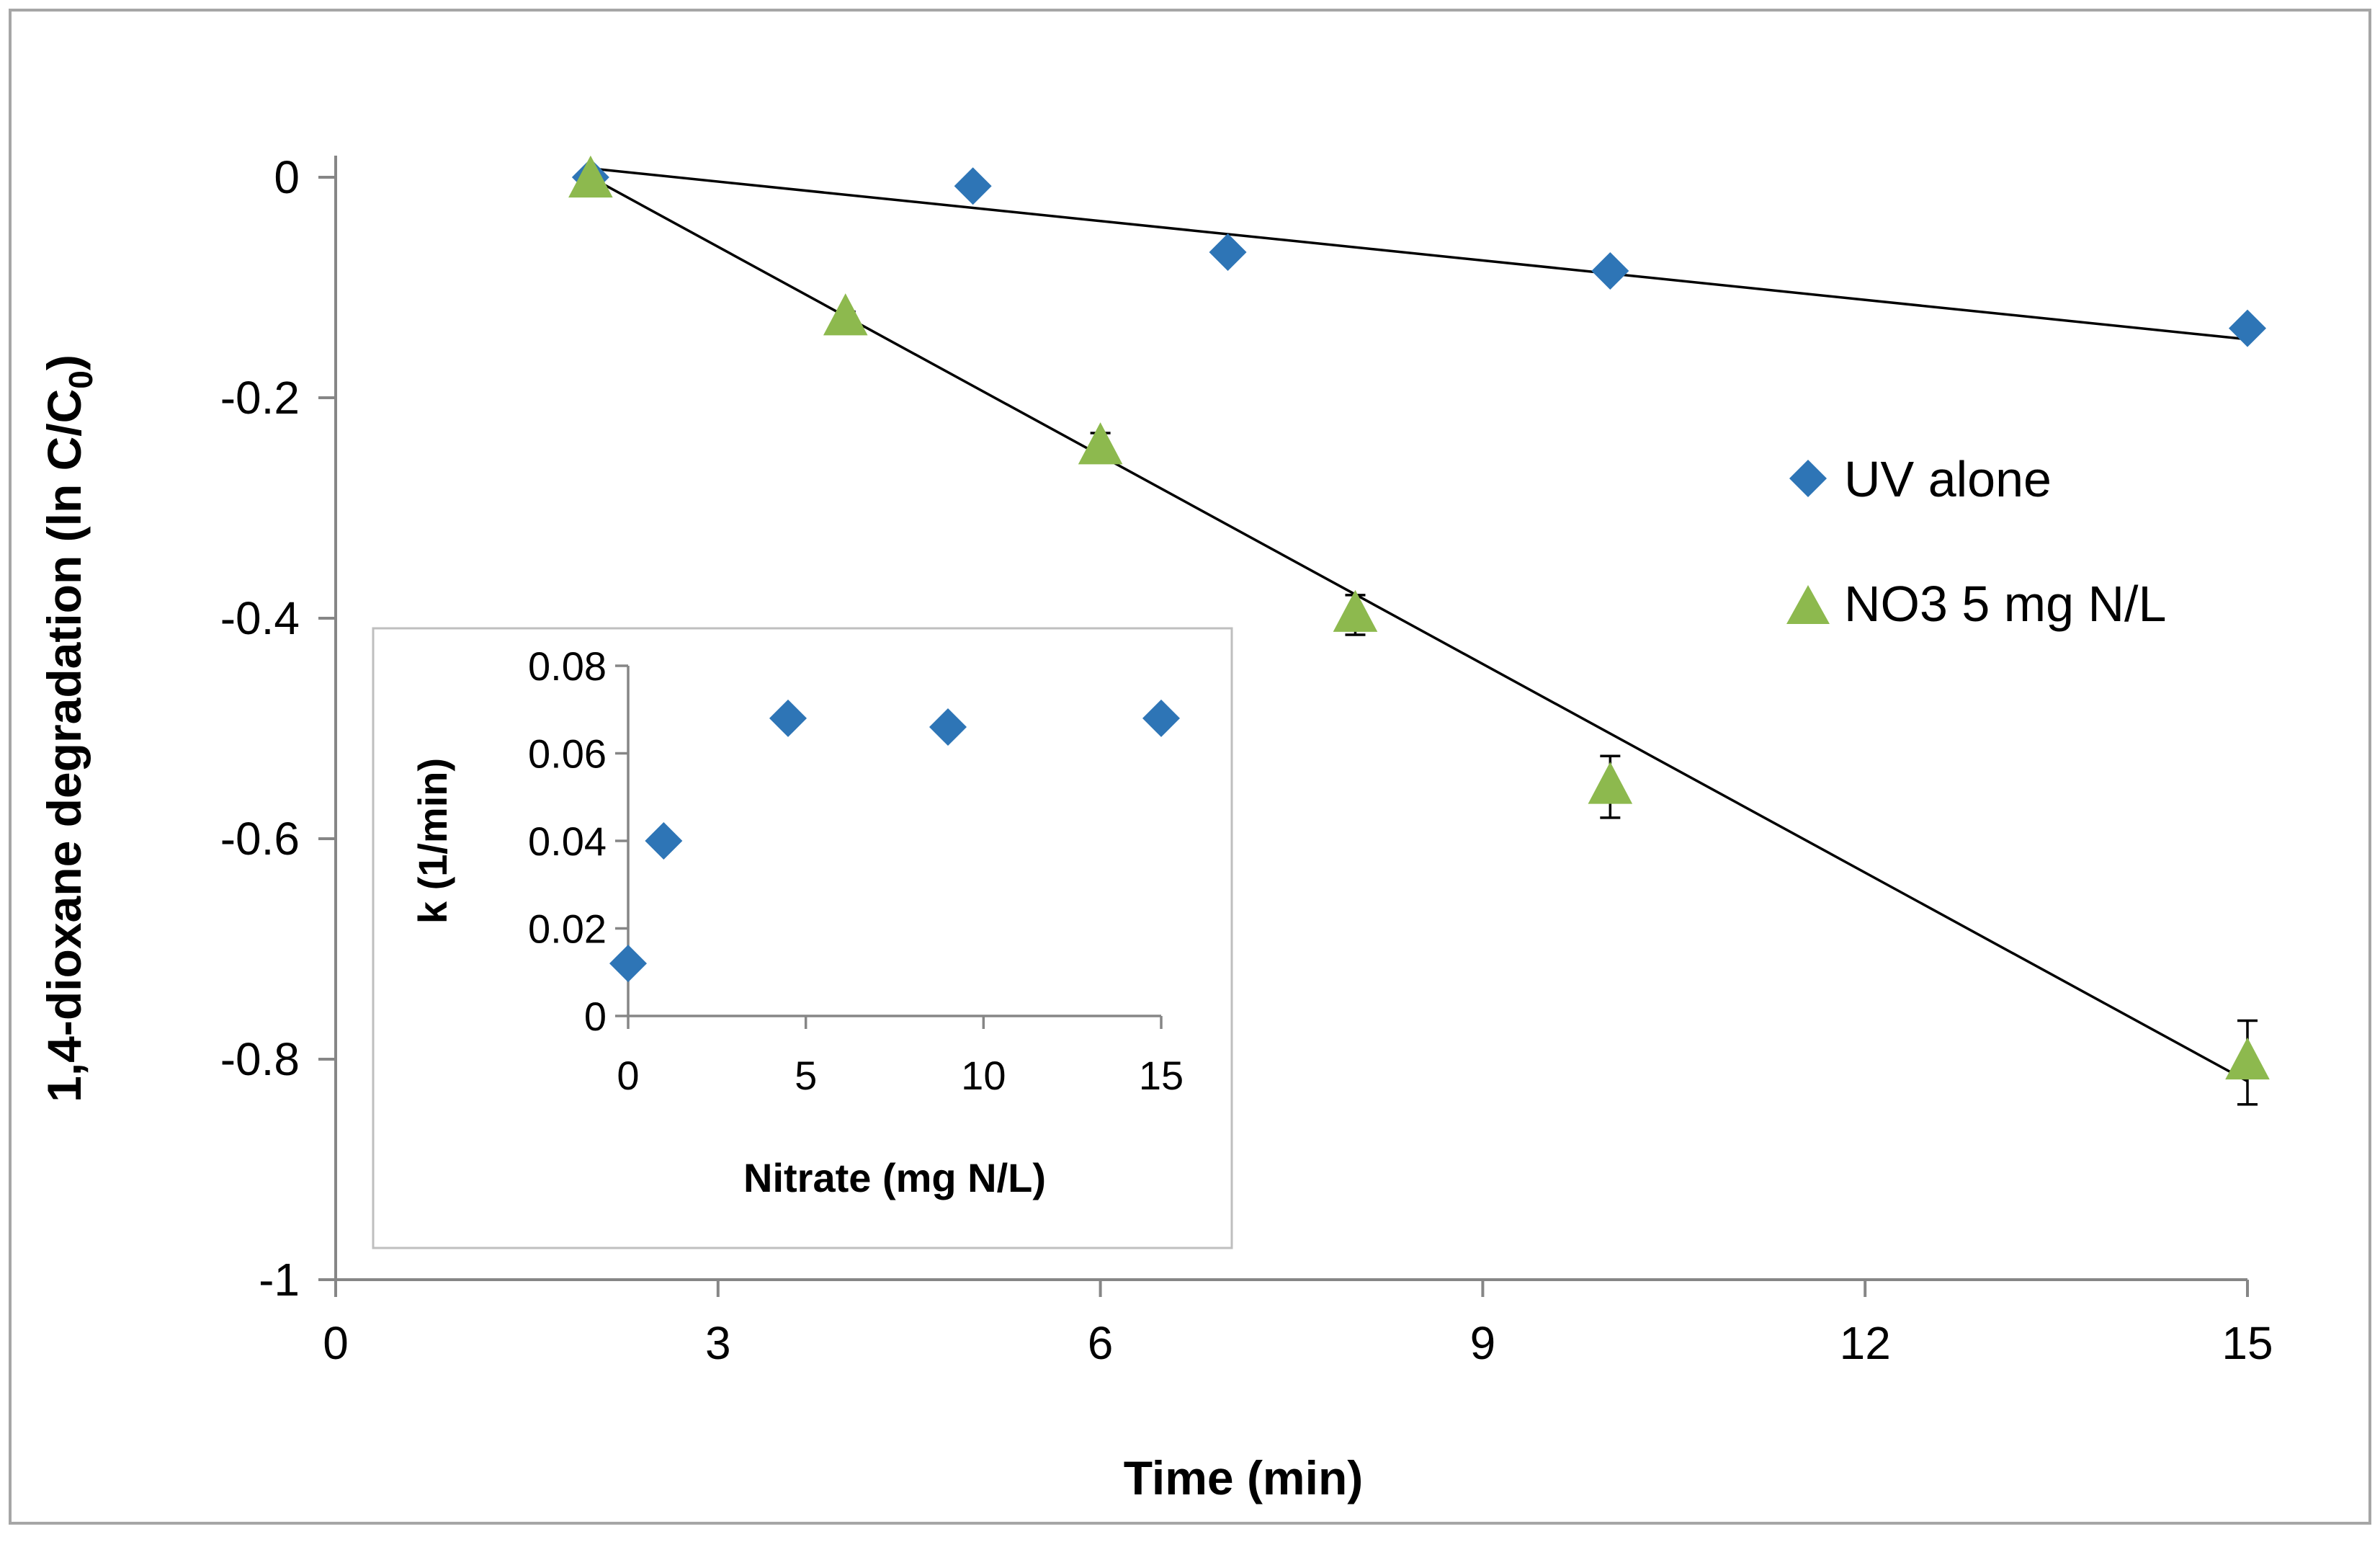 Image resolution: width=2380 pixels, height=1547 pixels. Describe the element at coordinates (894, 1177) in the screenshot. I see `inset-x-axis-title: Nitrate (mg N/L)` at that location.